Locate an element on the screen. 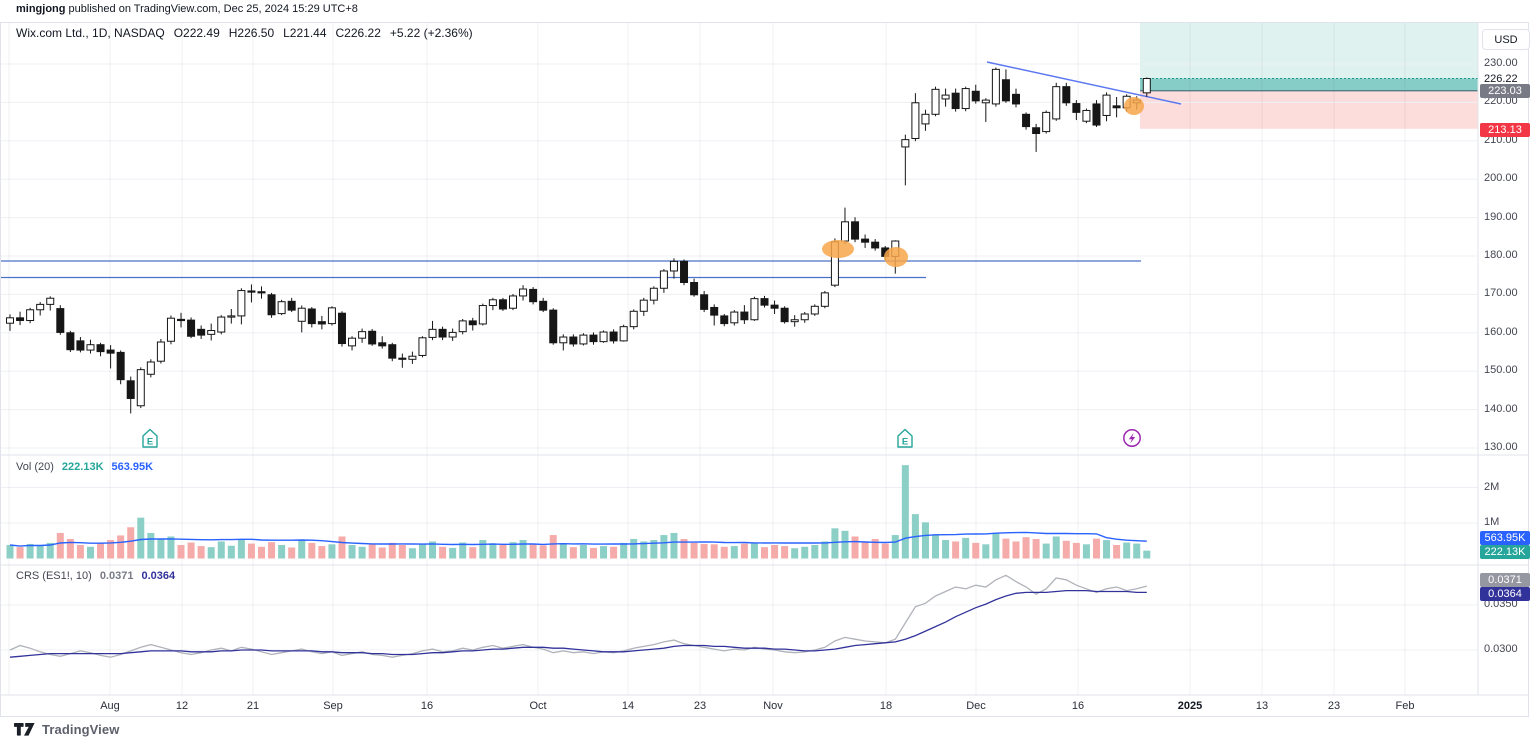 The image size is (1536, 744). tradingview-footer: TradingView is located at coordinates (66, 729).